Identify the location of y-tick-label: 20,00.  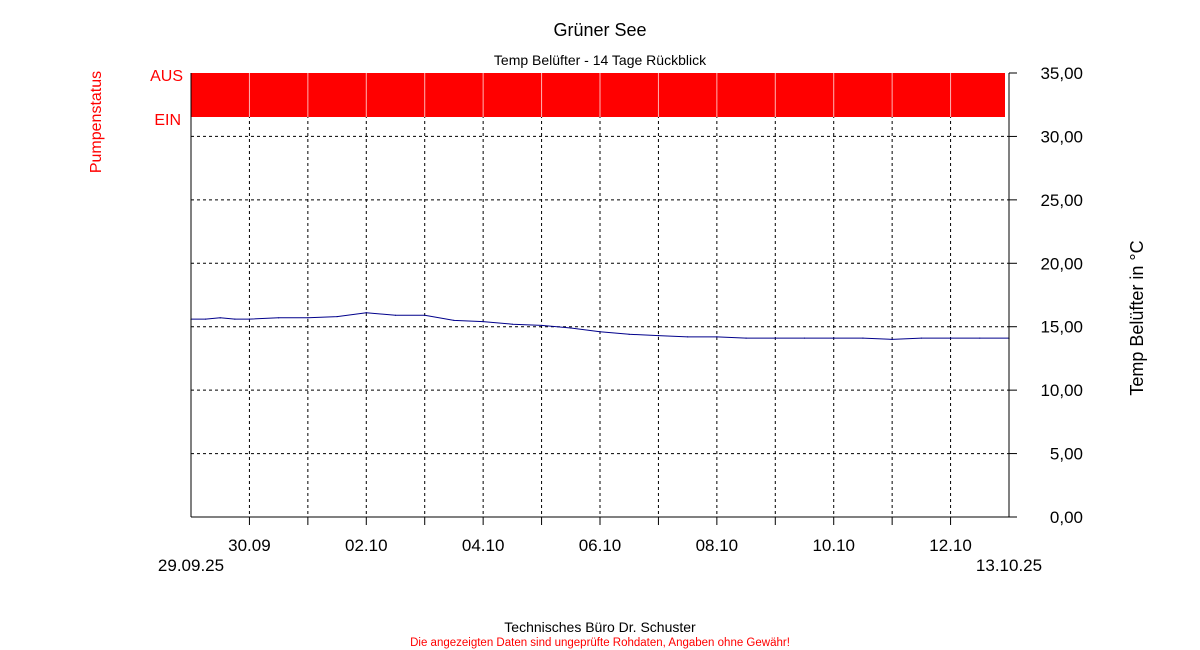
(1061, 263).